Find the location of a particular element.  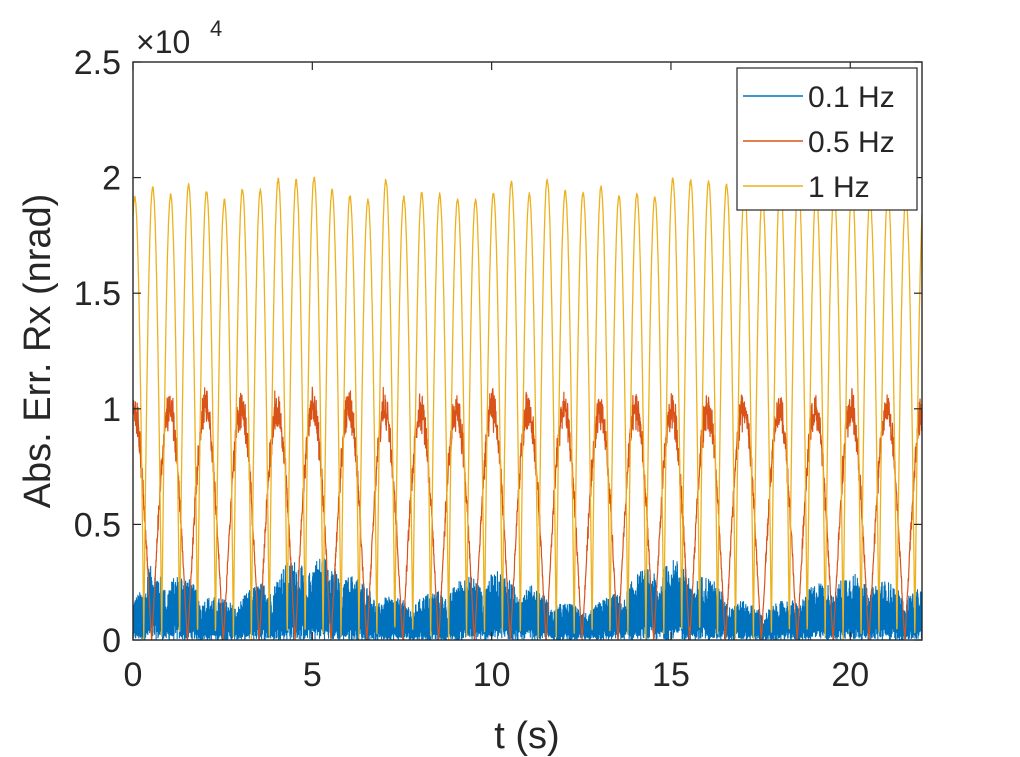

y-exponent-base: ×10 is located at coordinates (163, 42).